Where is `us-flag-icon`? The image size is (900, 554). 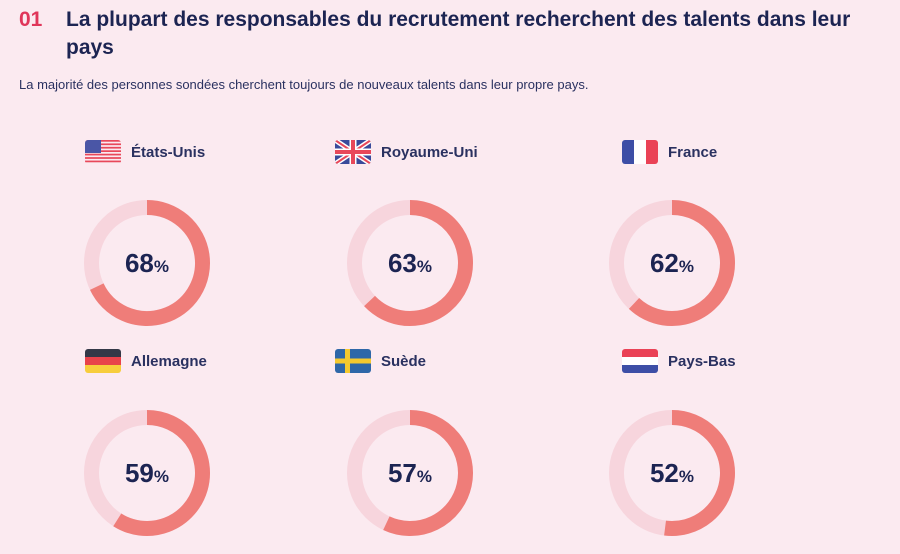
us-flag-icon is located at coordinates (103, 152).